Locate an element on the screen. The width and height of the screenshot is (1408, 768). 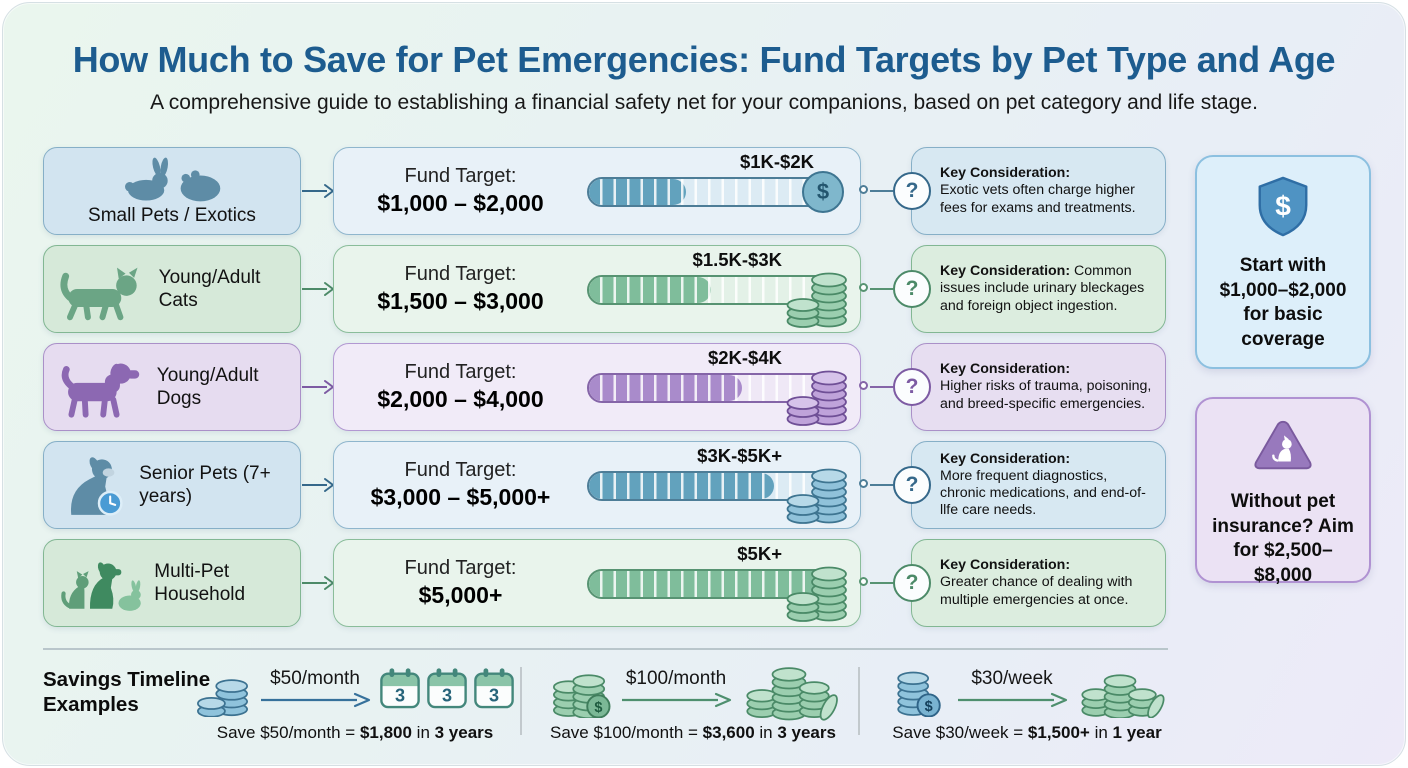
cat-icon is located at coordinates (99, 294).